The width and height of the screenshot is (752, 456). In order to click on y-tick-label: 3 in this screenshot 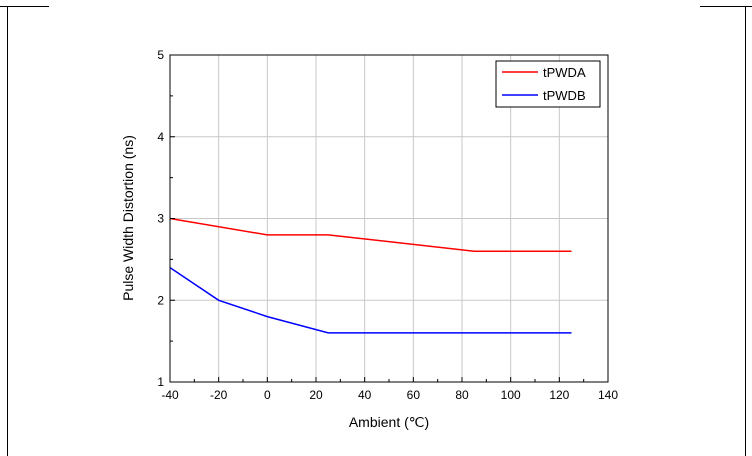, I will do `click(160, 219)`.